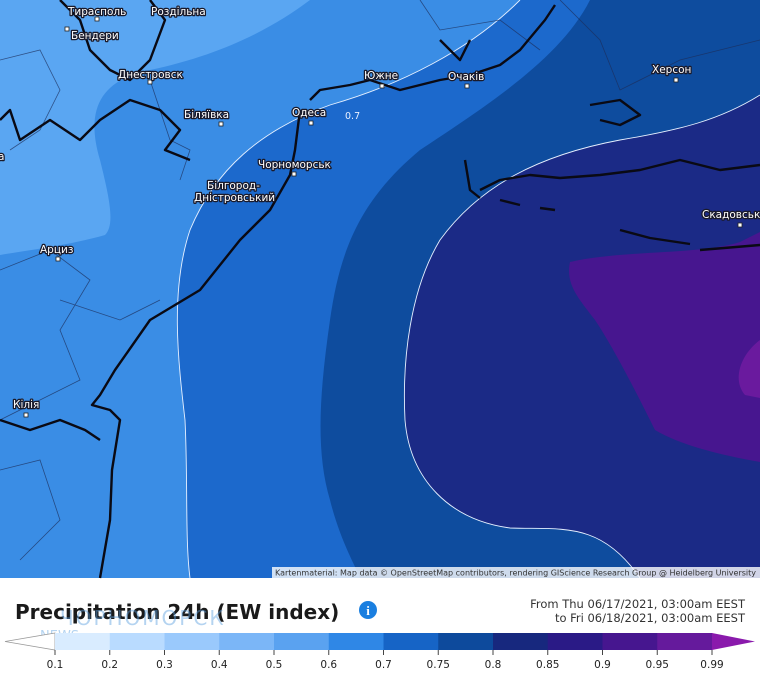 The height and width of the screenshot is (678, 760). What do you see at coordinates (731, 215) in the screenshot?
I see `city-label: Скадовськ` at bounding box center [731, 215].